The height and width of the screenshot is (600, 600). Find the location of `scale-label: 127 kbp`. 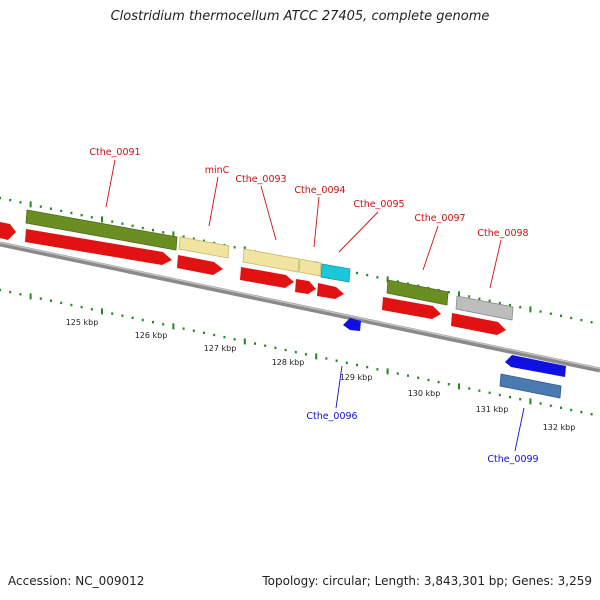

scale-label: 127 kbp is located at coordinates (220, 348).